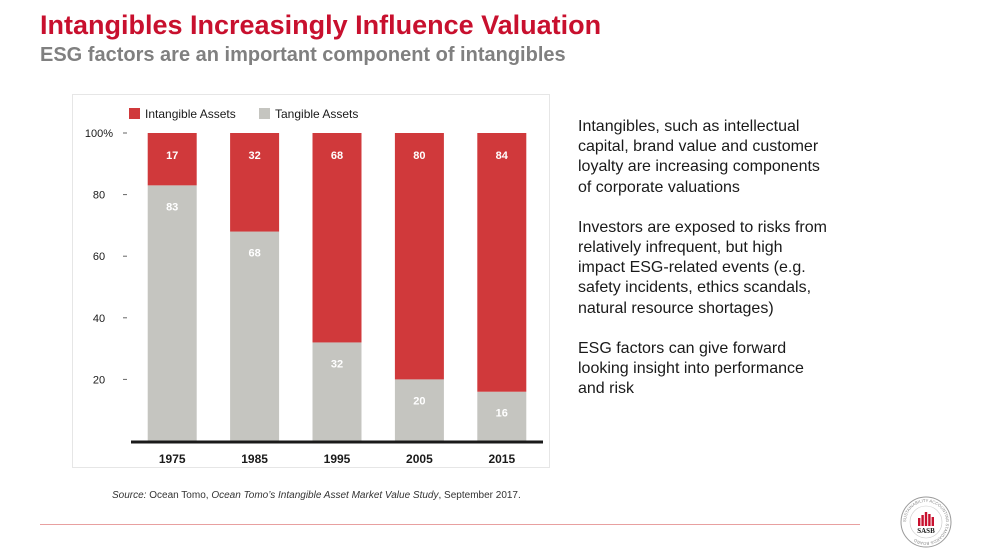 The width and height of the screenshot is (1000, 557). What do you see at coordinates (419, 459) in the screenshot?
I see `x-tick-label: 2005` at bounding box center [419, 459].